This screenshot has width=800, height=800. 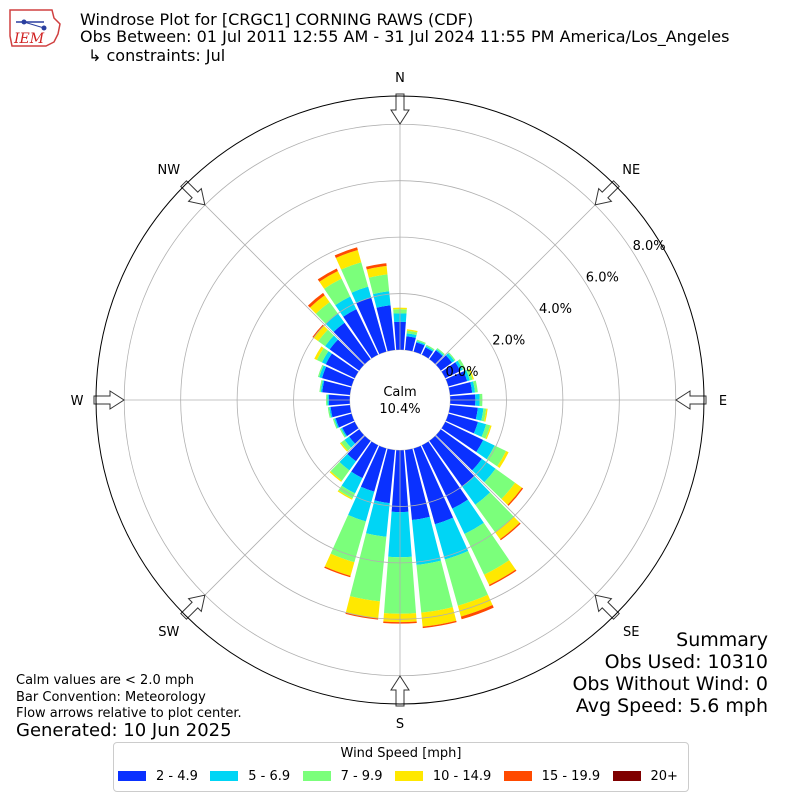 What do you see at coordinates (571, 776) in the screenshot?
I see `legend-label: 15 - 19.9` at bounding box center [571, 776].